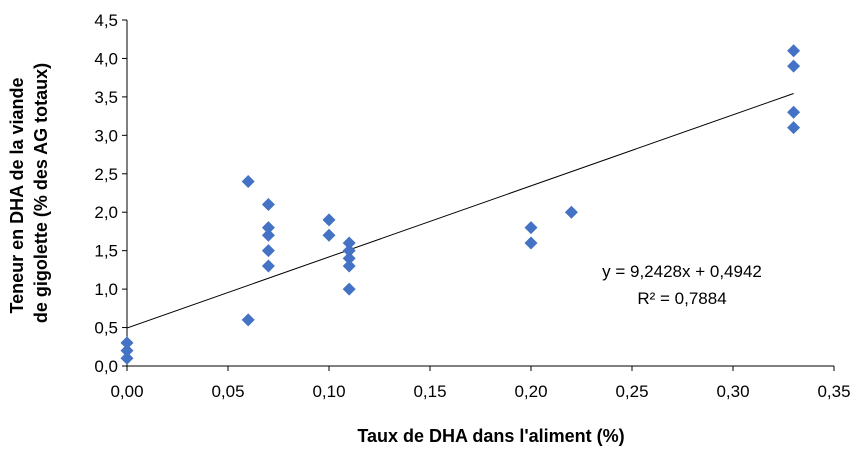 The width and height of the screenshot is (862, 459). What do you see at coordinates (682, 271) in the screenshot?
I see `trendline-equation: y = 9,2428x + 0,4942` at bounding box center [682, 271].